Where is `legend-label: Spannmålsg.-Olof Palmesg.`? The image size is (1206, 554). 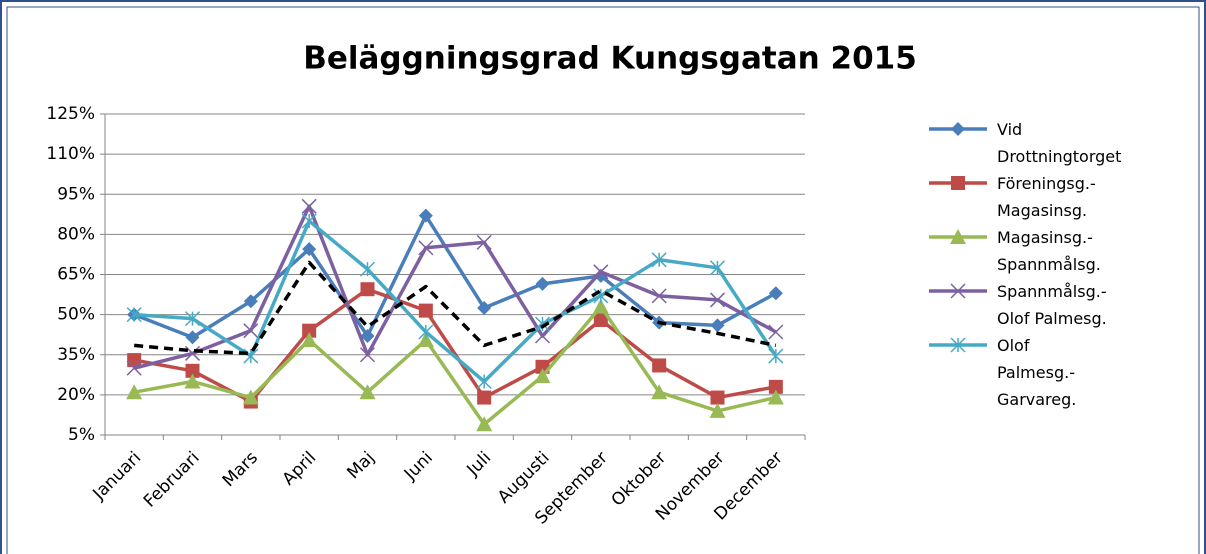
legend-label: Spannmålsg.-Olof Palmesg. is located at coordinates (1052, 305).